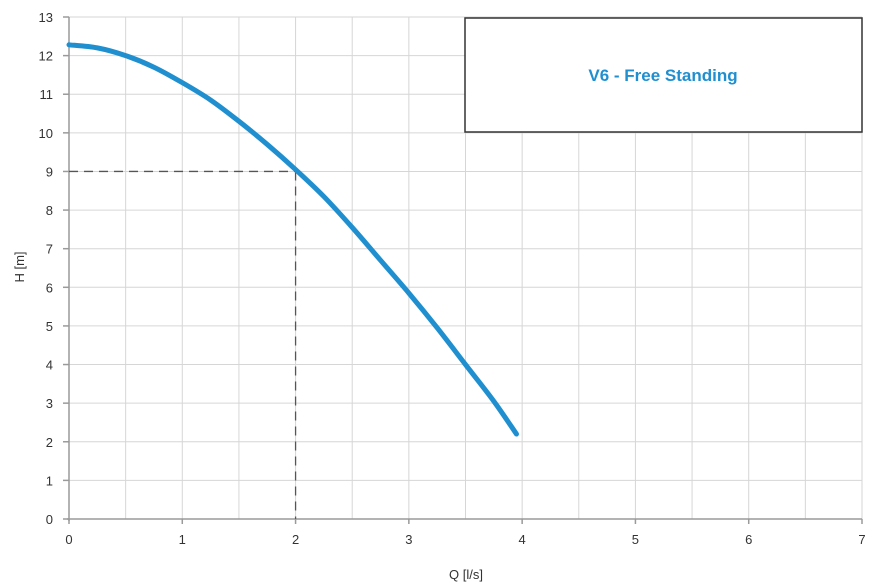 The width and height of the screenshot is (875, 585). I want to click on legend: V6 - Free Standing, so click(663, 75).